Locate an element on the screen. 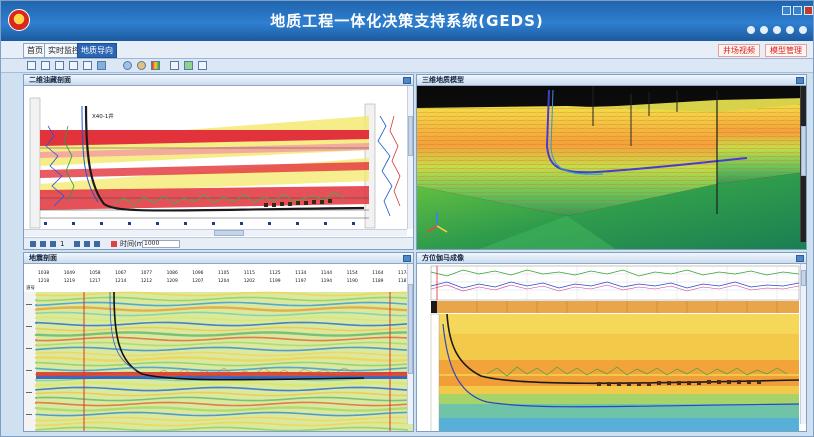 The width and height of the screenshot is (814, 437). trace-tick-label: 1058 is located at coordinates (94, 273).